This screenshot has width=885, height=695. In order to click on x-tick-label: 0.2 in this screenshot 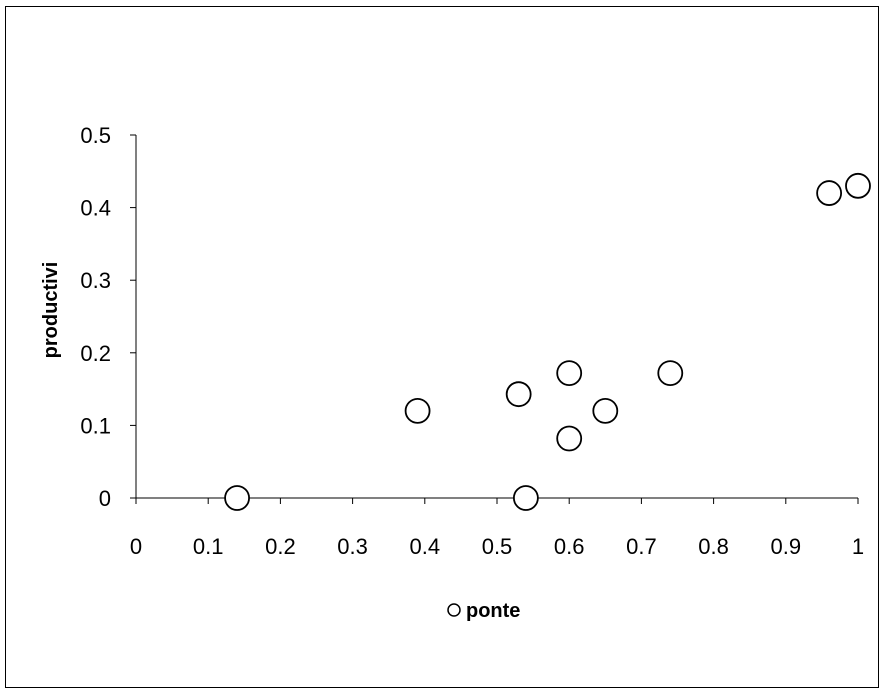, I will do `click(280, 546)`.